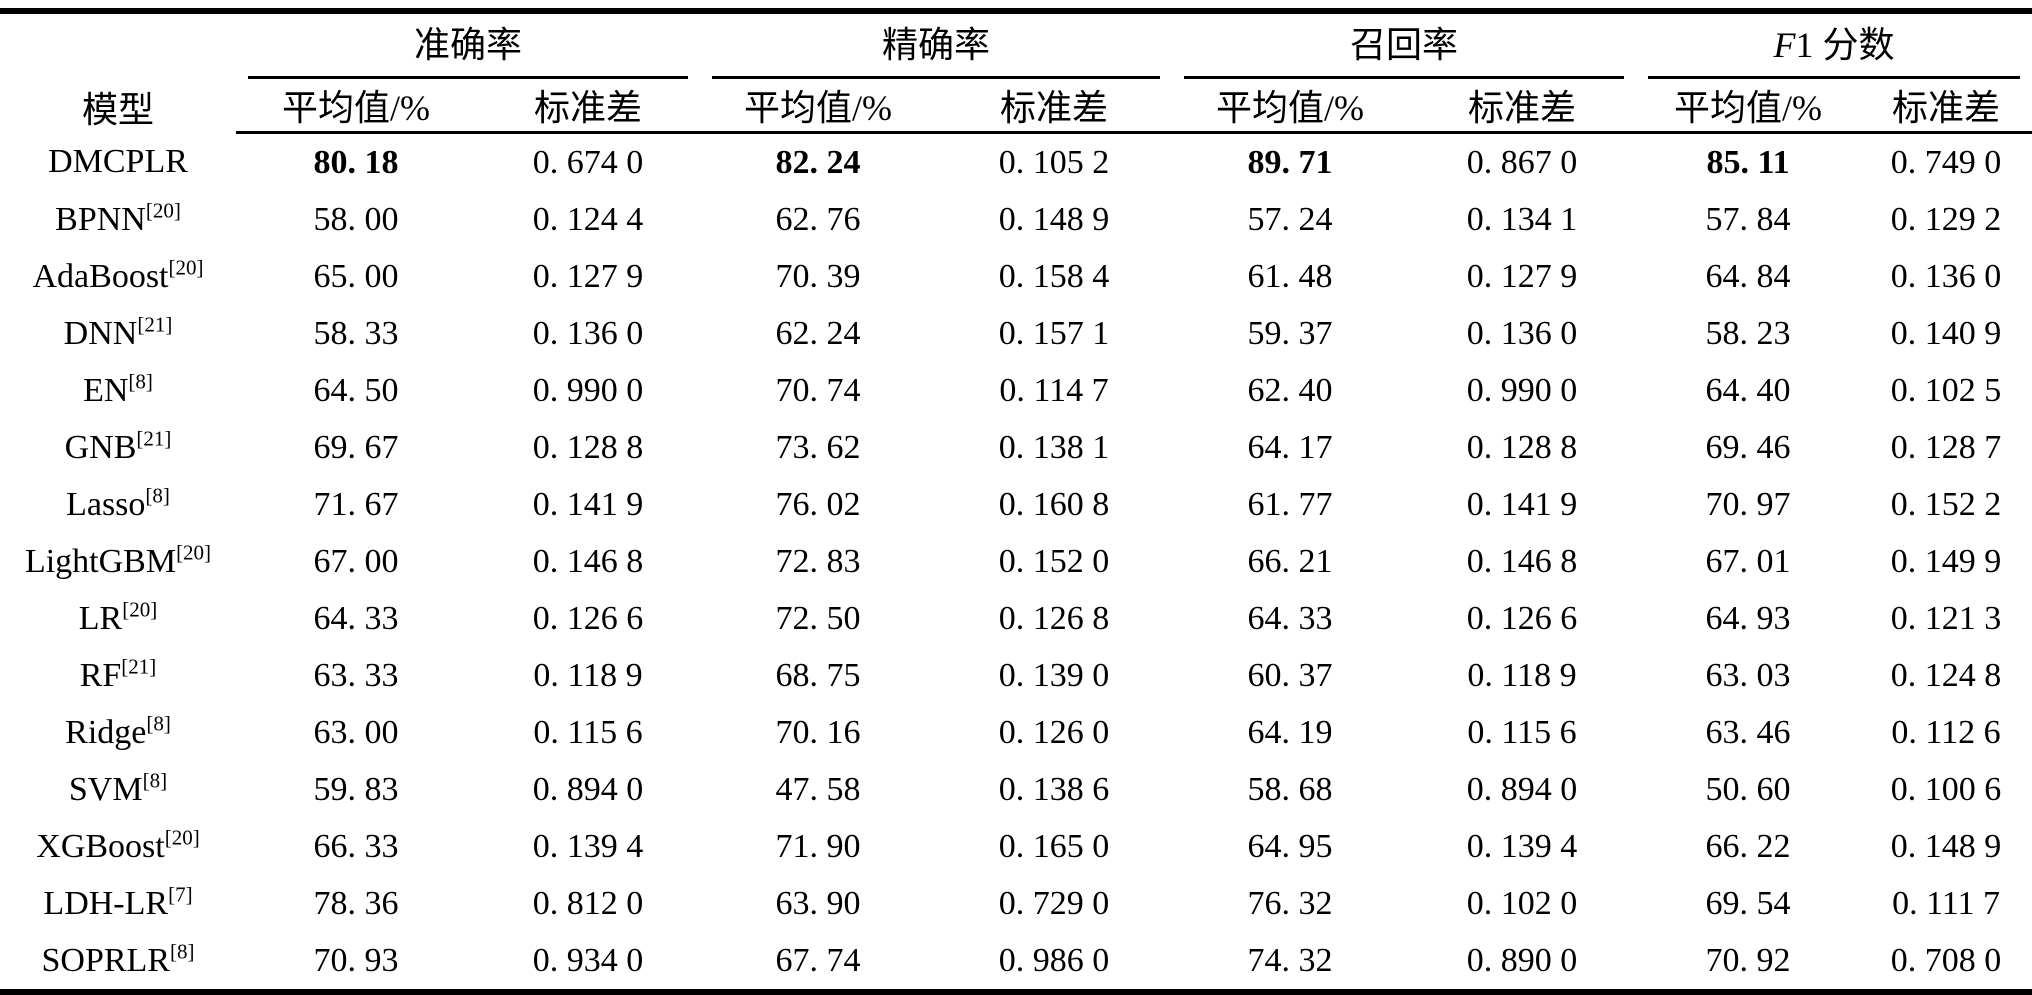 The image size is (2032, 995). I want to click on recall-group-label: 召回率, so click(1404, 45).